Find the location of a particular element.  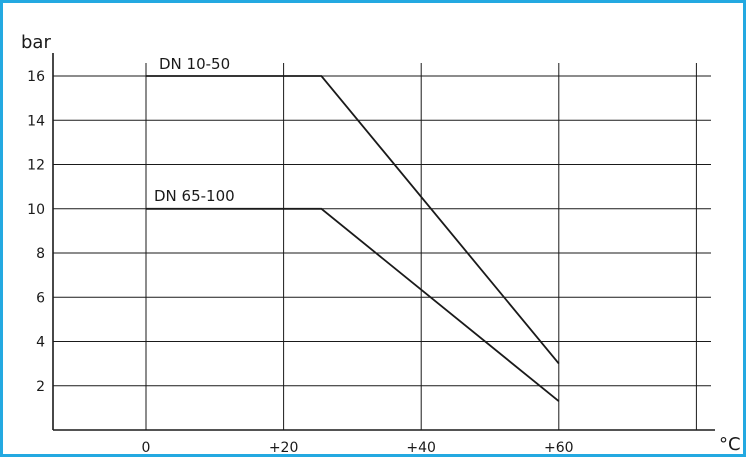

series-label: DN 65-100 is located at coordinates (194, 196).